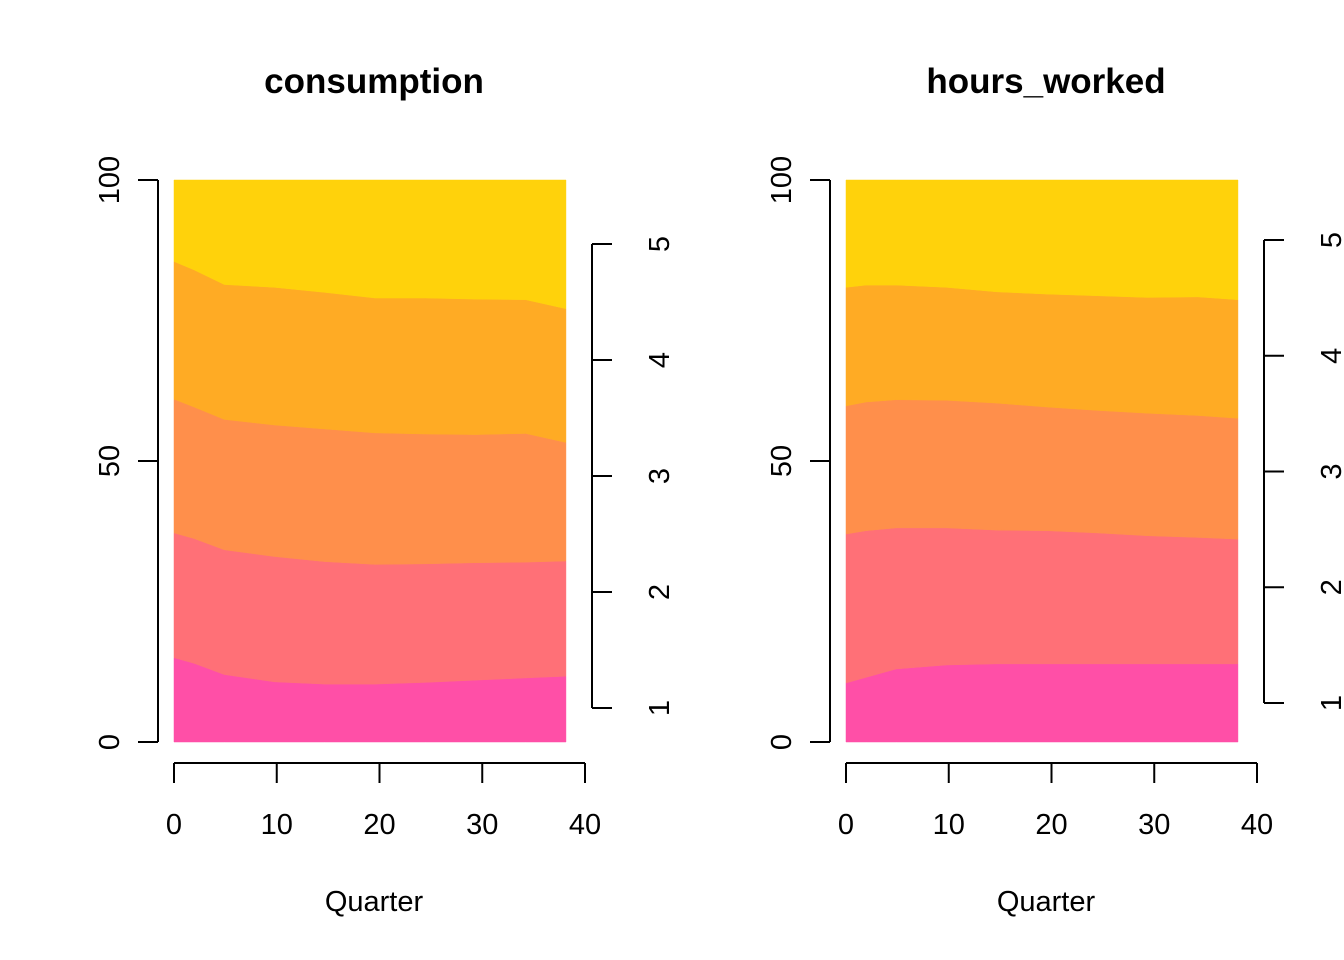  I want to click on chart-title: hours_worked, so click(1045, 81).